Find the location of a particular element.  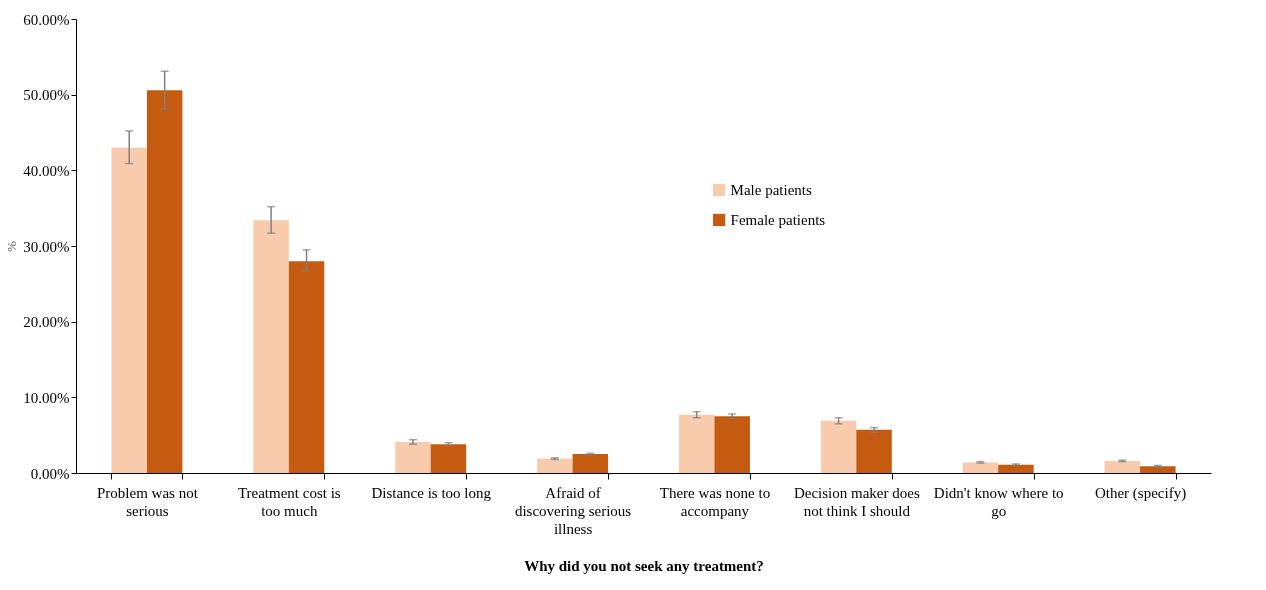

y-tick-label: 0.00% is located at coordinates (50, 473).